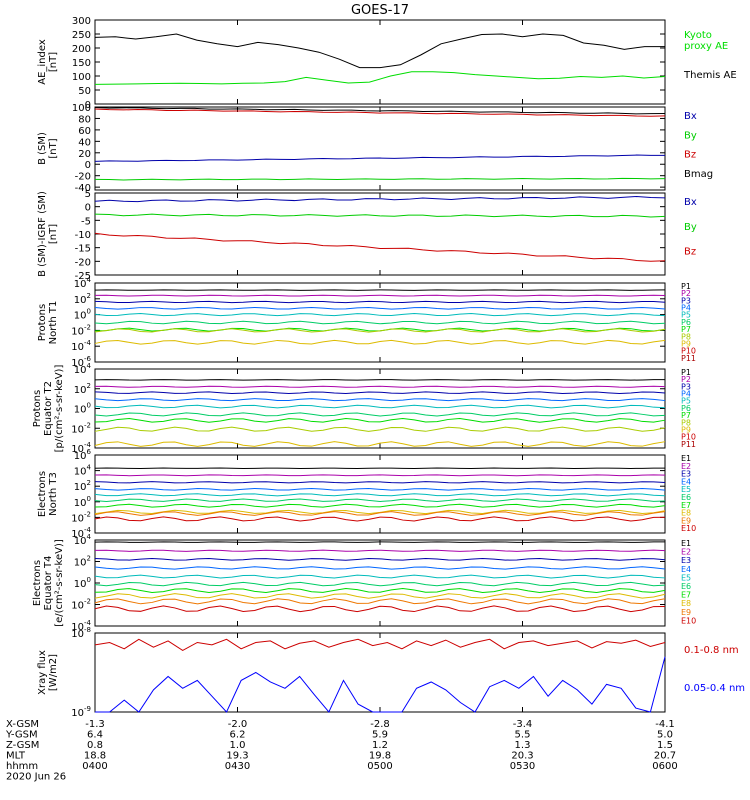  What do you see at coordinates (42, 672) in the screenshot?
I see `y-axis-label: Xray flux` at bounding box center [42, 672].